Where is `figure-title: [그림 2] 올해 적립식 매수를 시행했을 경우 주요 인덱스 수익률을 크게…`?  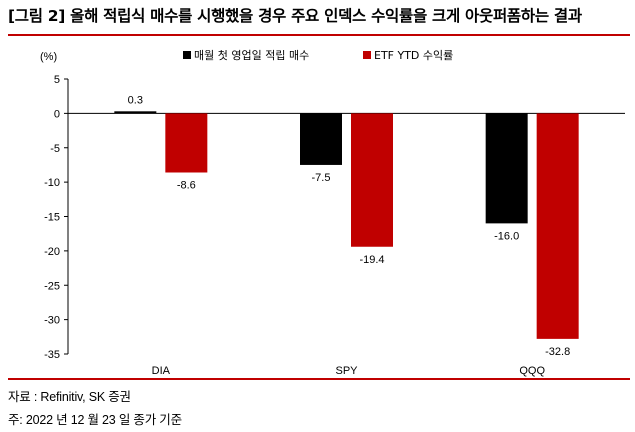 figure-title: [그림 2] 올해 적립식 매수를 시행했을 경우 주요 인덱스 수익률을 크게… is located at coordinates (295, 16).